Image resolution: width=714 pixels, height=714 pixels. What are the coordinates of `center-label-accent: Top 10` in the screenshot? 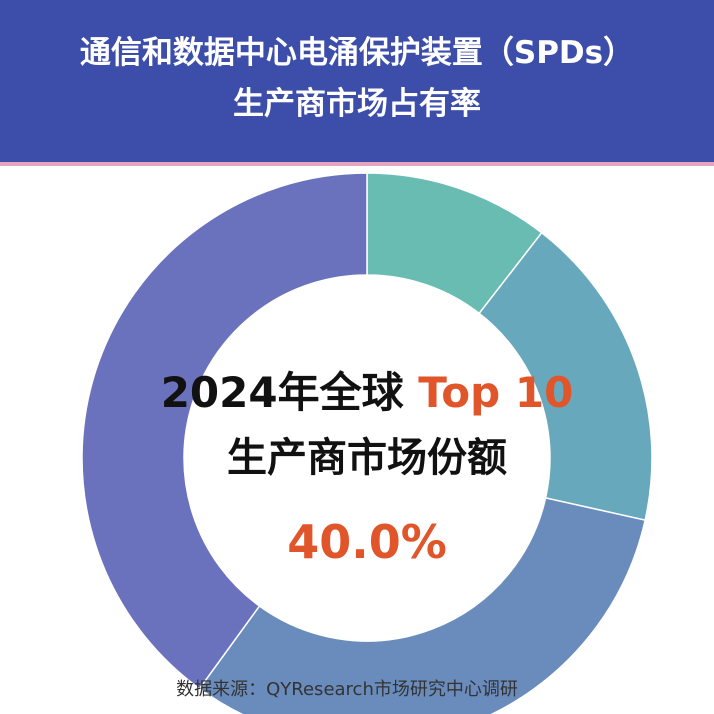 It's located at (496, 392).